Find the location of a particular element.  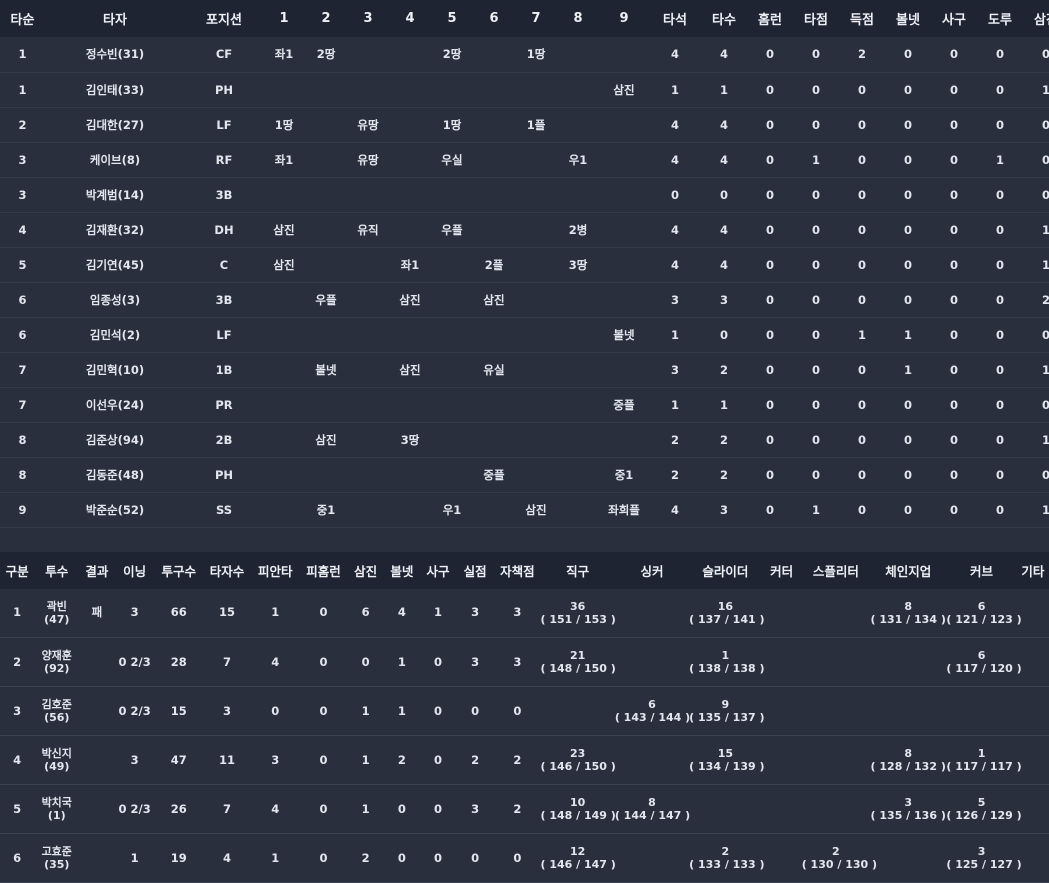

pitch-speed-range: ( 117 / 117 ) is located at coordinates (984, 766).